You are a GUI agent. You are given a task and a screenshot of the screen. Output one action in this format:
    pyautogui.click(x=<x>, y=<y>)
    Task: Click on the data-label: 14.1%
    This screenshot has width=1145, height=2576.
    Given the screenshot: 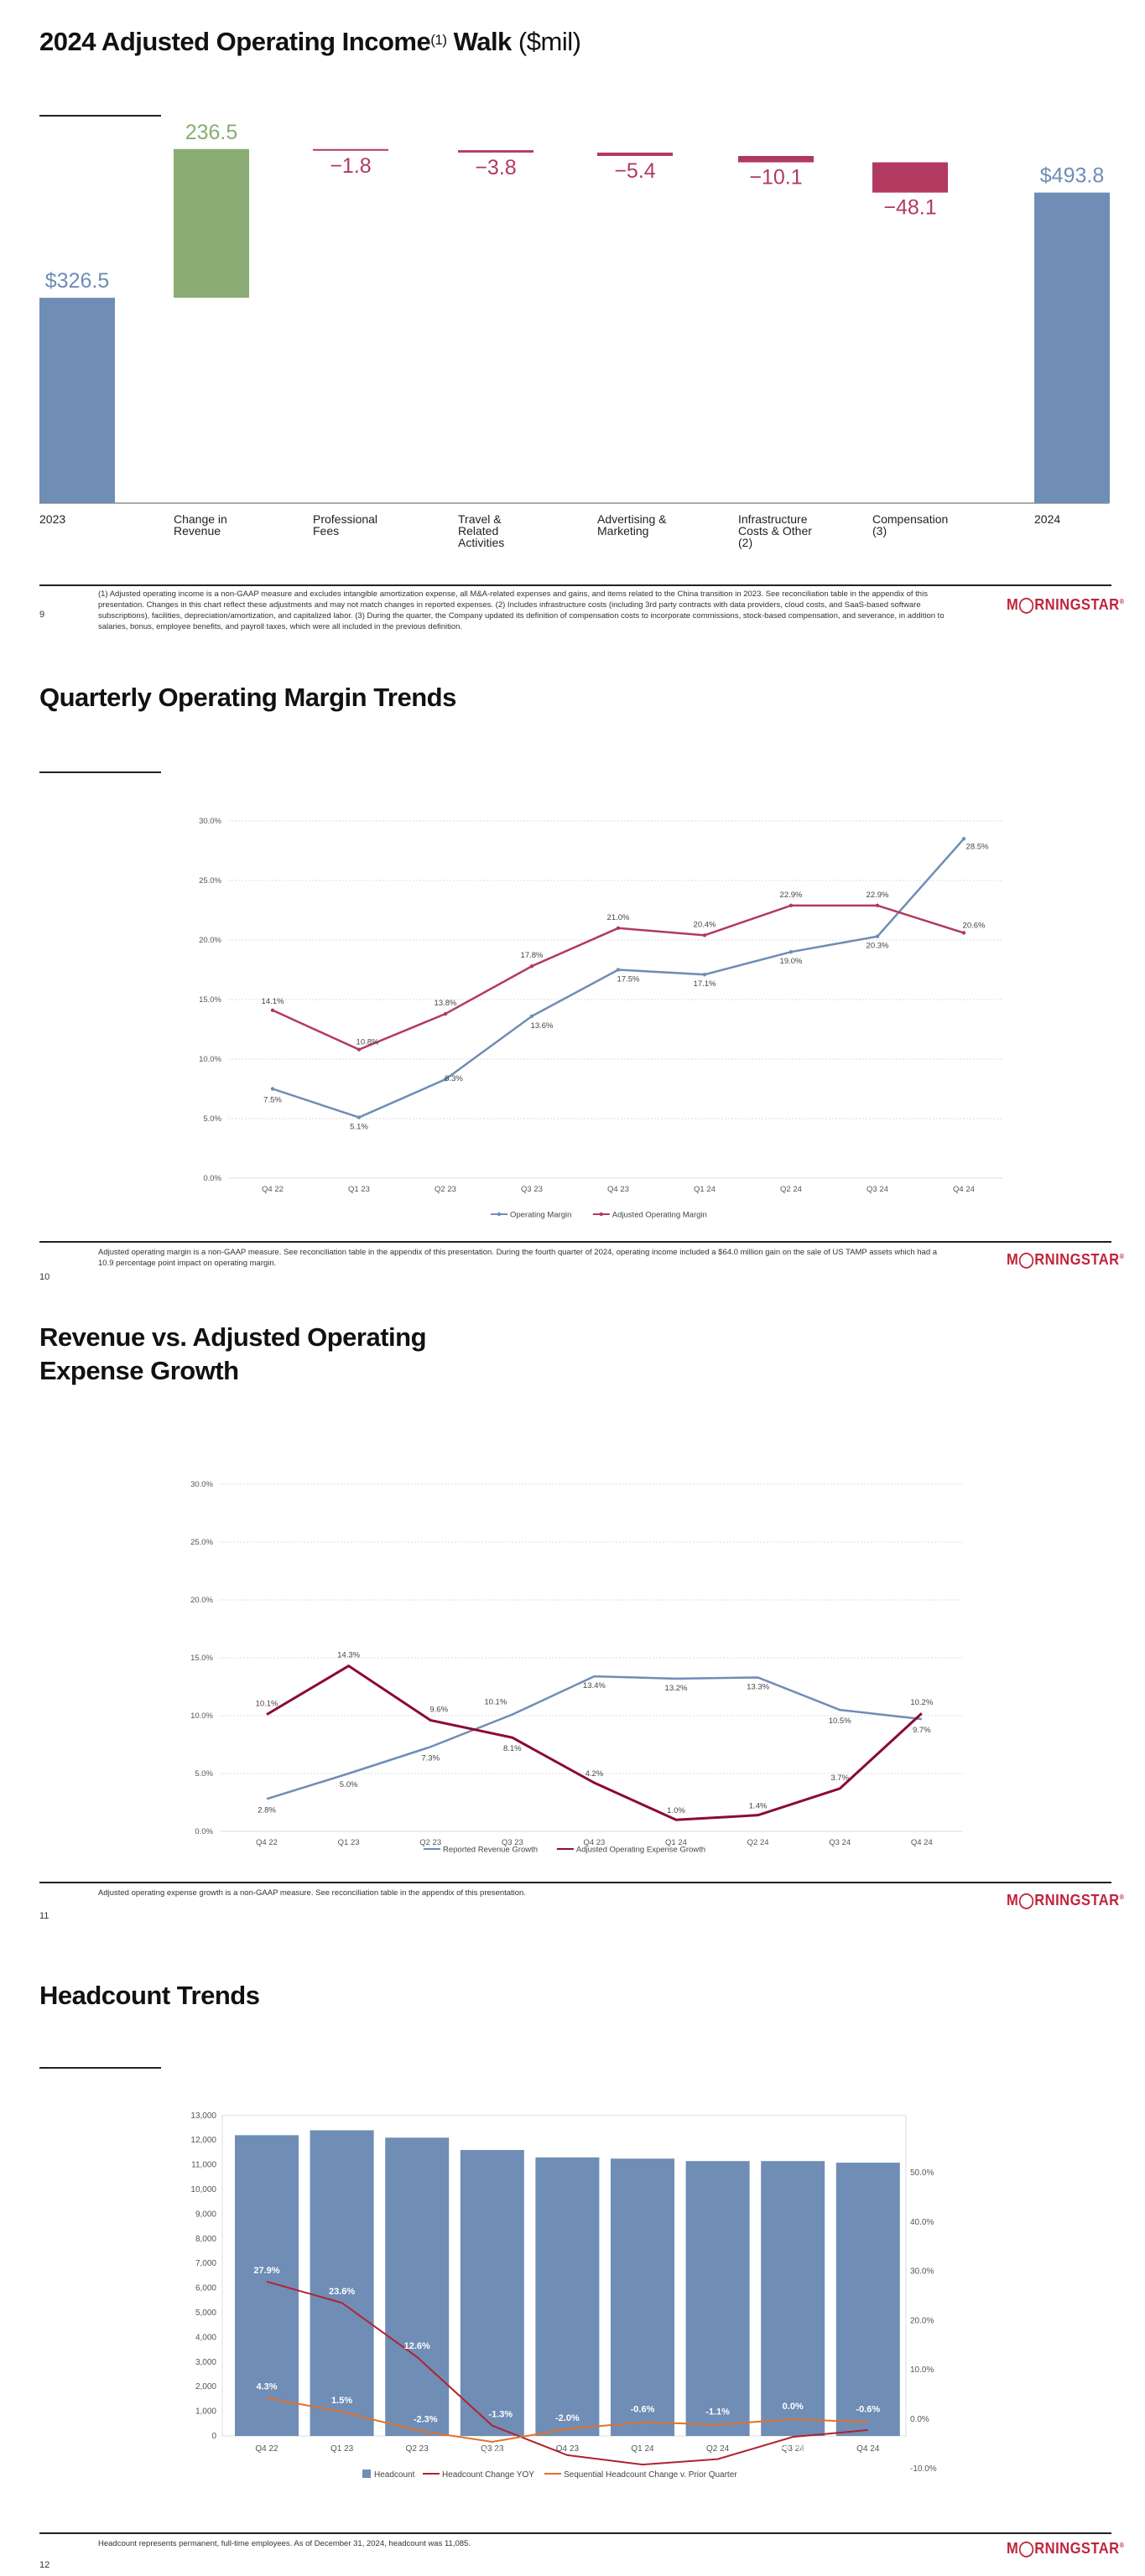 What is the action you would take?
    pyautogui.click(x=273, y=1001)
    